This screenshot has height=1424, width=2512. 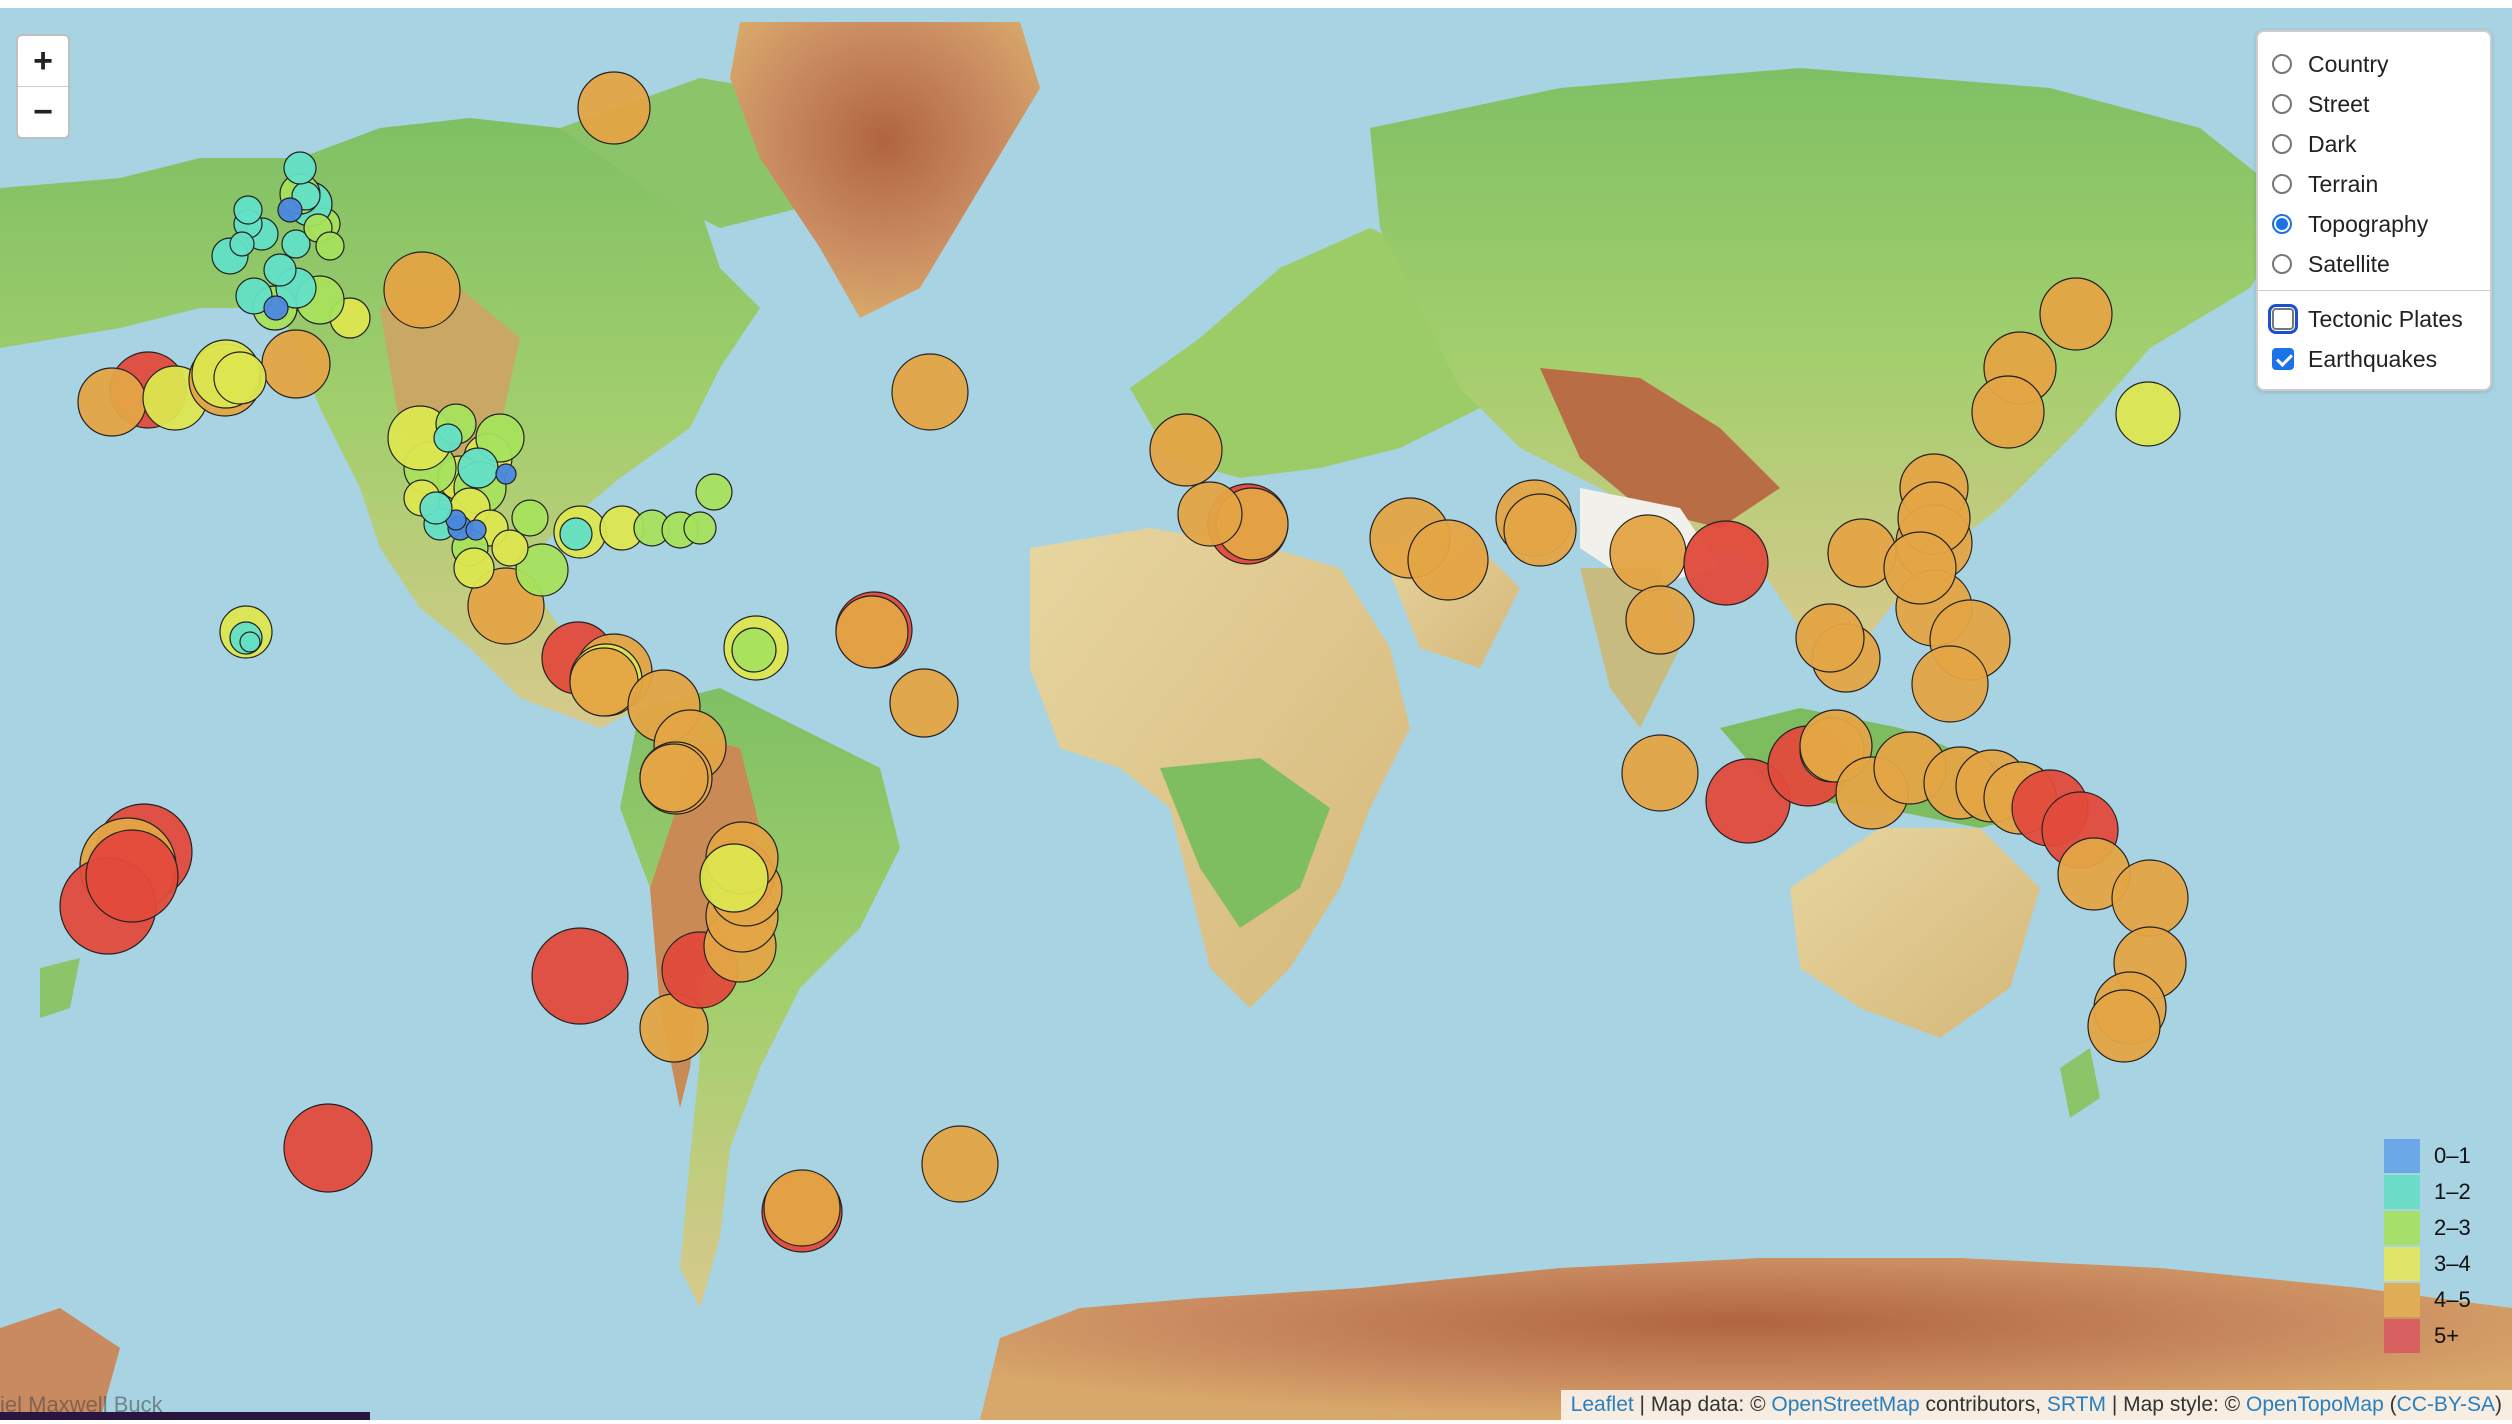 I want to click on attrib-text-3: | Map style: ©, so click(x=2176, y=1404).